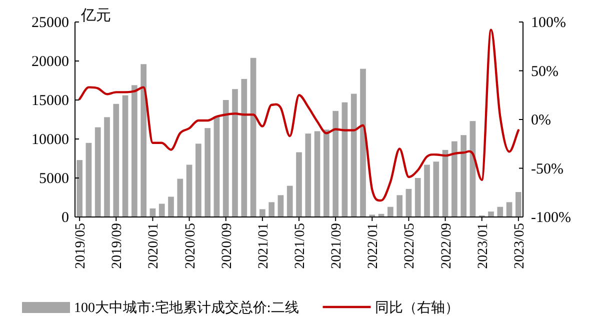 This screenshot has width=603, height=326. I want to click on y2-tick-label: 100%, so click(548, 23).